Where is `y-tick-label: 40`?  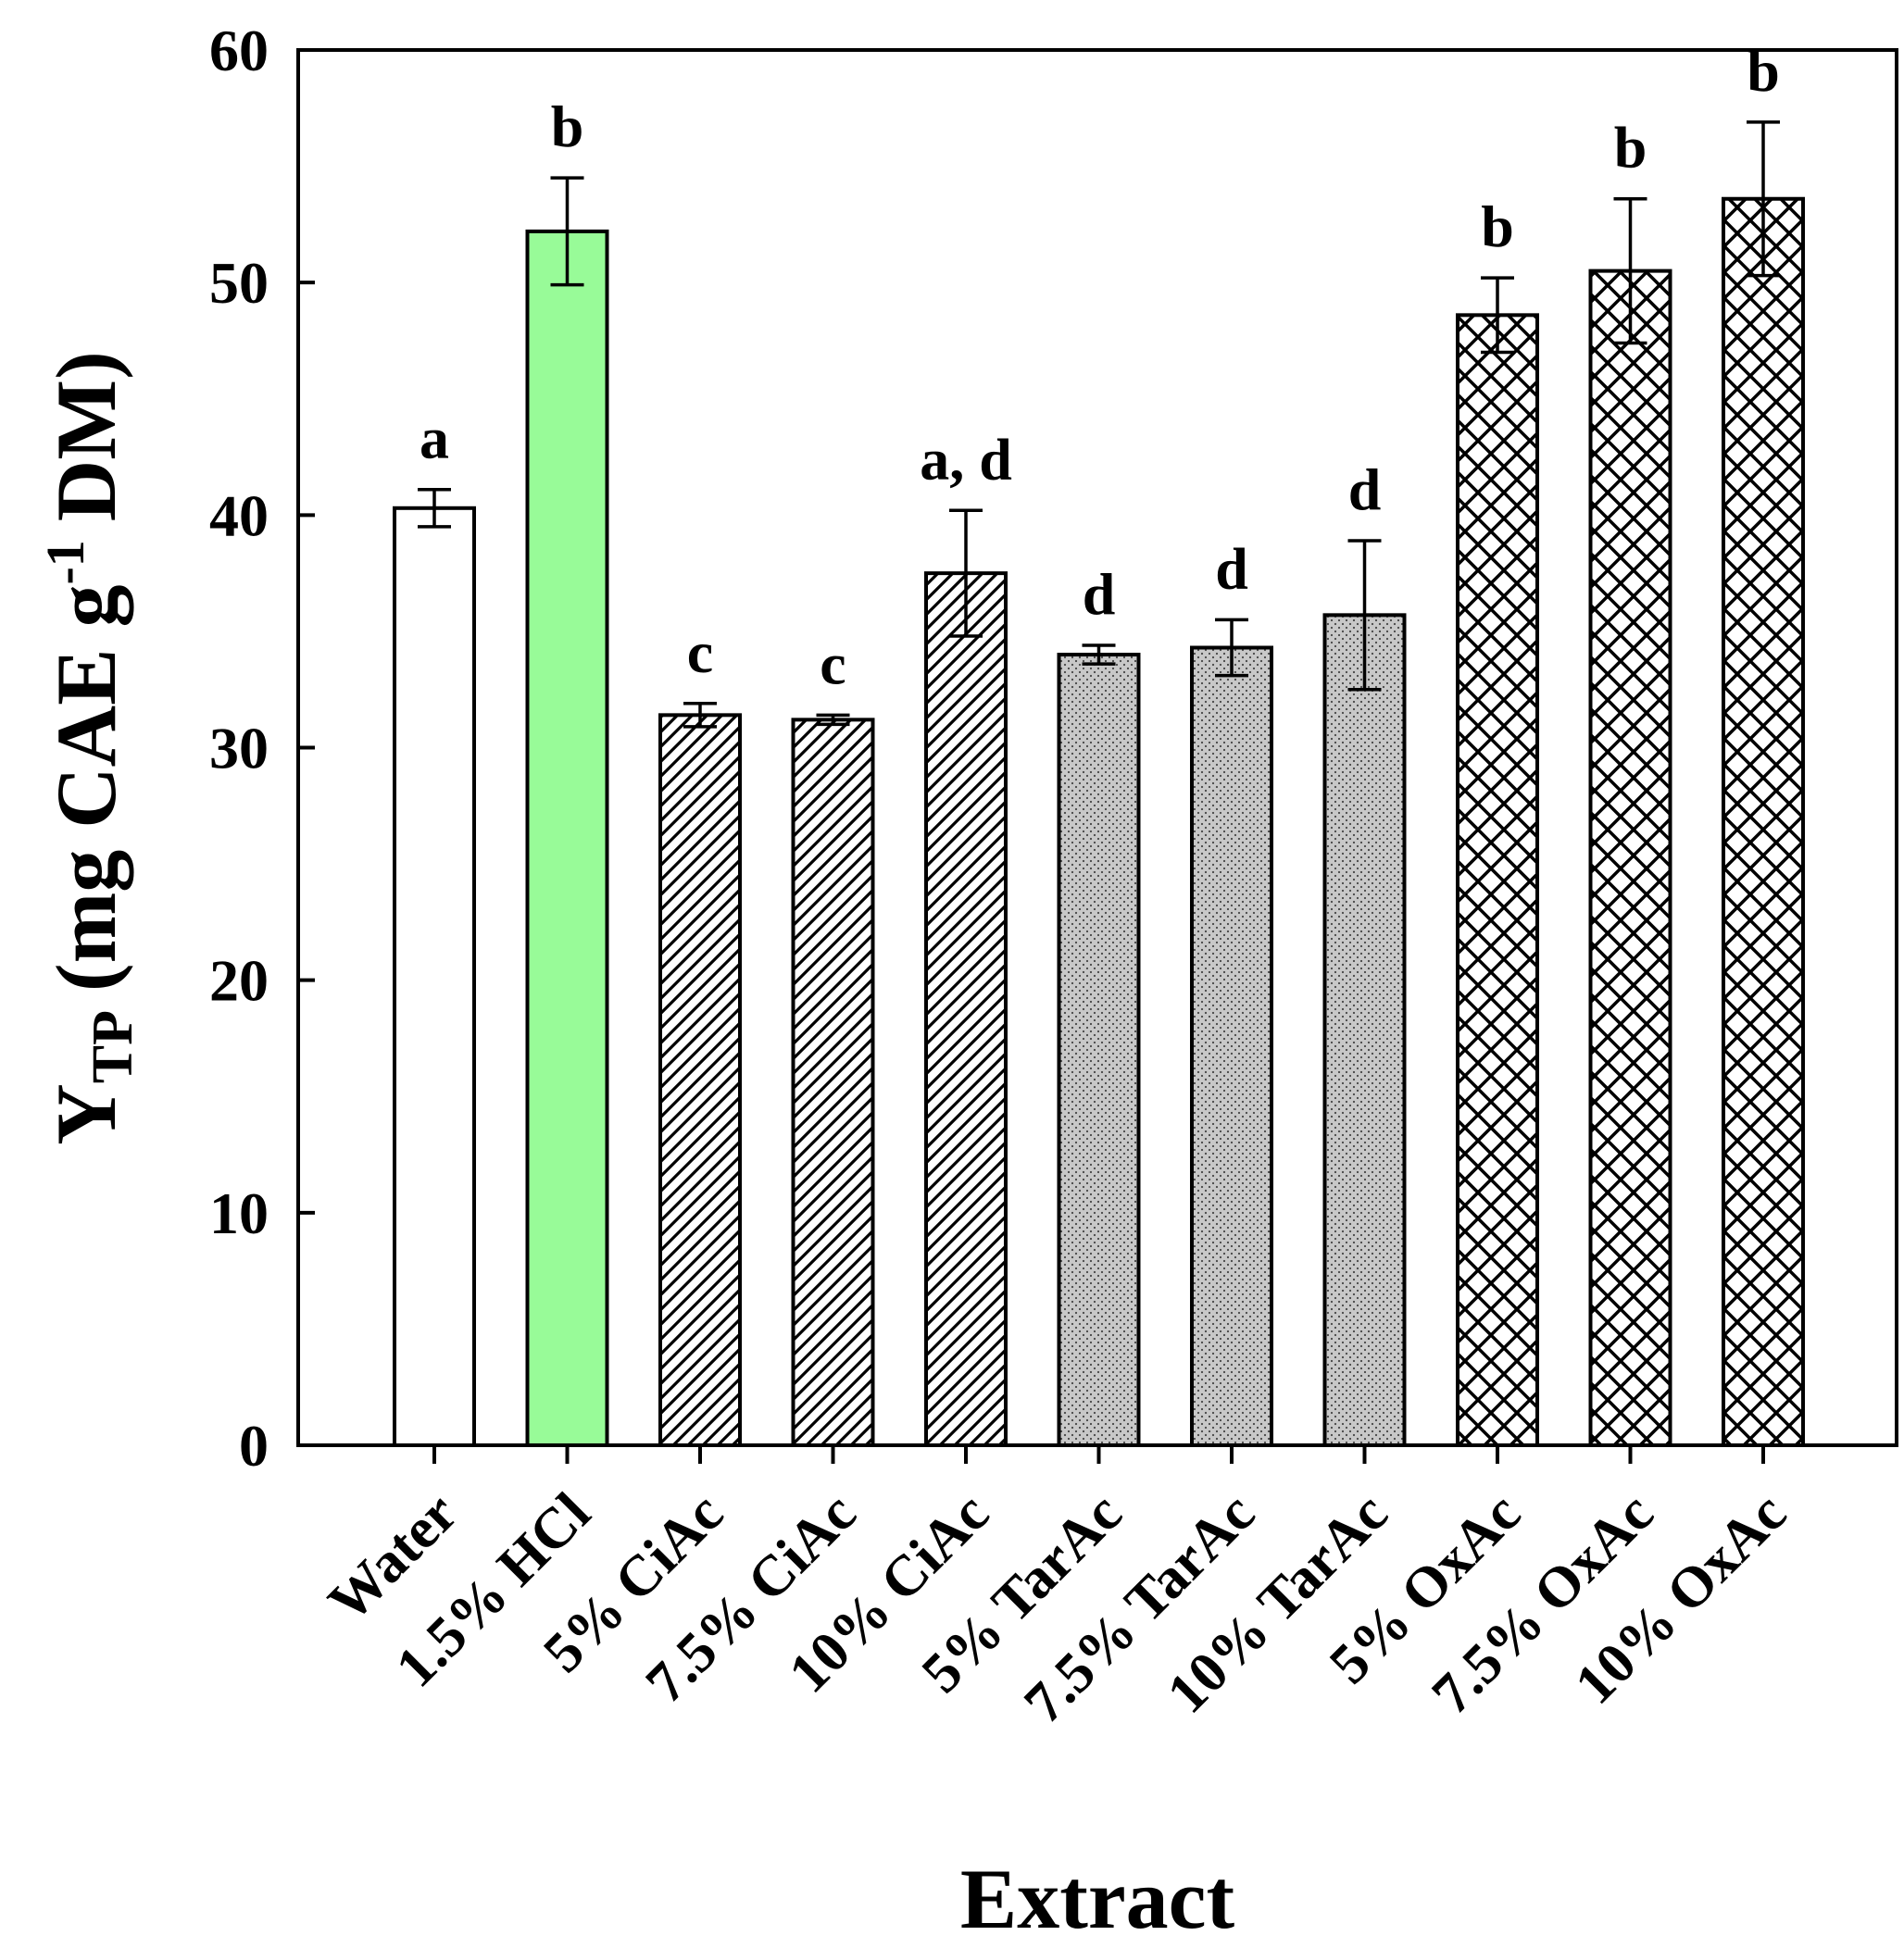
y-tick-label: 40 is located at coordinates (239, 515).